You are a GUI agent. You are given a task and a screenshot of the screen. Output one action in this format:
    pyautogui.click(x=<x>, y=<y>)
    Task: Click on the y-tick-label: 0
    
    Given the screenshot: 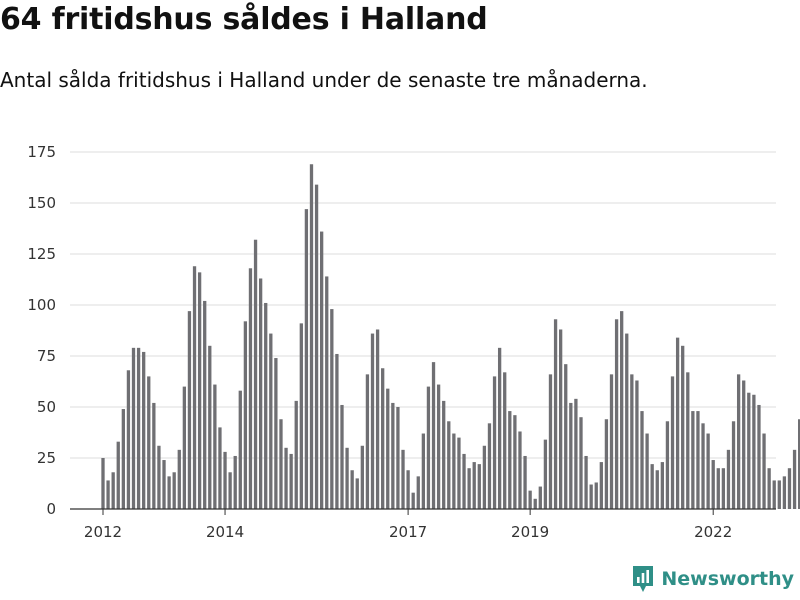 What is the action you would take?
    pyautogui.click(x=51, y=509)
    